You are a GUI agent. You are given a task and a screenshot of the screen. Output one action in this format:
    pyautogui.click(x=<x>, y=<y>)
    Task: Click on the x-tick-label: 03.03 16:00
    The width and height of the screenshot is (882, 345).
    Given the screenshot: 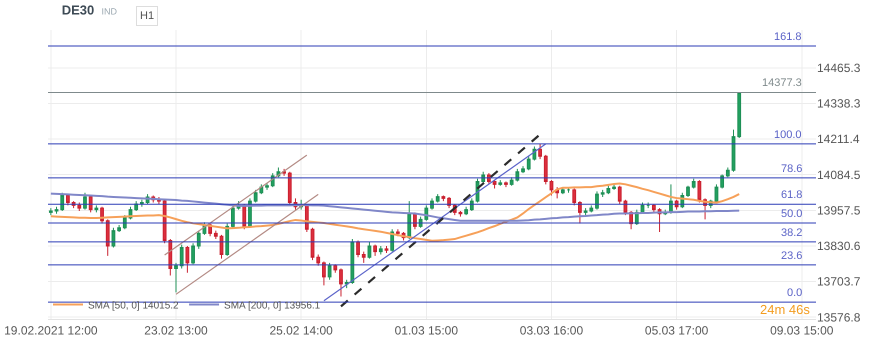 What is the action you would take?
    pyautogui.click(x=552, y=330)
    